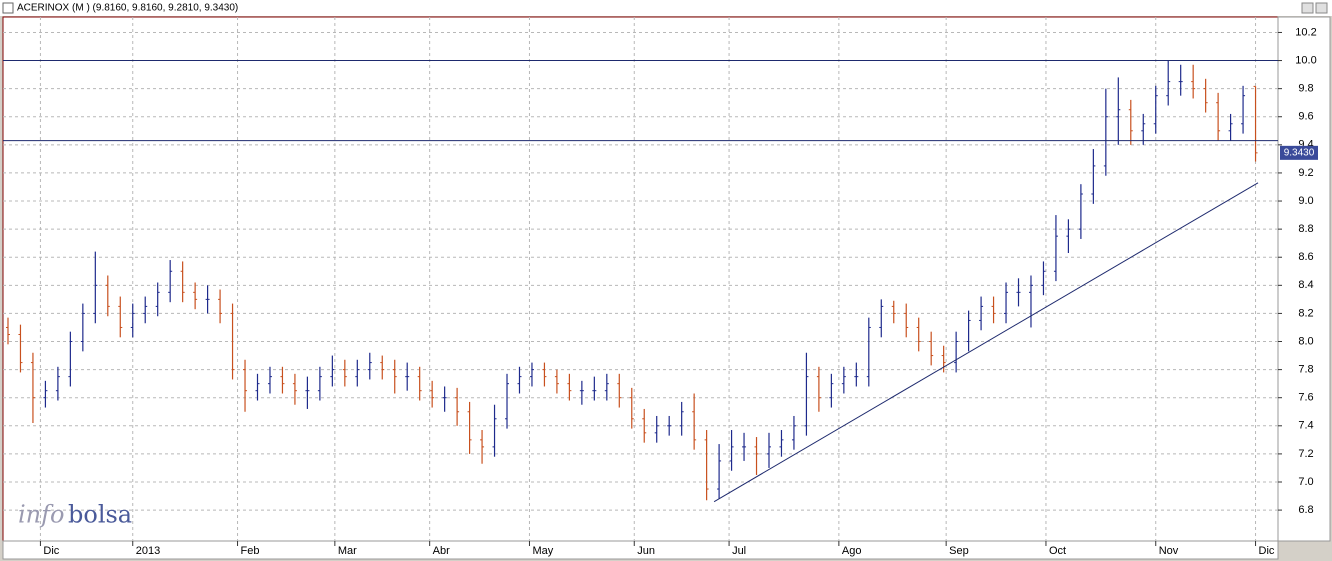 The width and height of the screenshot is (1332, 561). Describe the element at coordinates (1307, 8) in the screenshot. I see `restore-button` at that location.